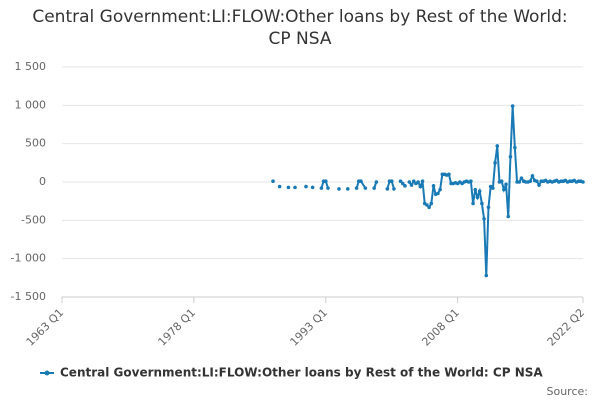 The width and height of the screenshot is (600, 400). What do you see at coordinates (440, 327) in the screenshot?
I see `x-tick-label: 2008 Q1` at bounding box center [440, 327].